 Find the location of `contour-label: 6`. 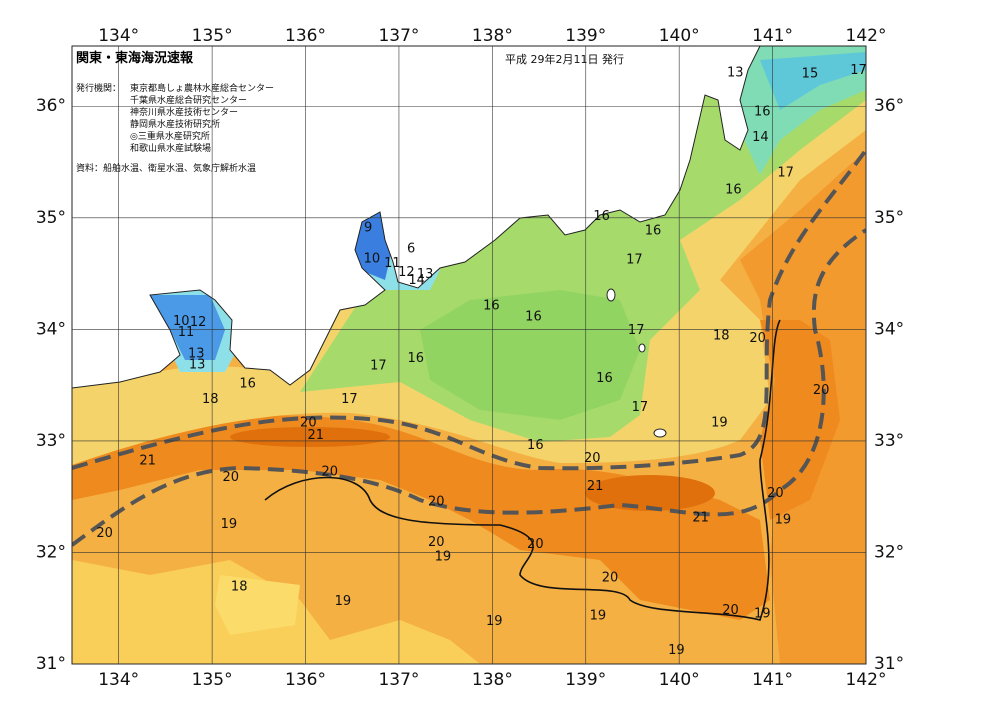

contour-label: 6 is located at coordinates (411, 249).